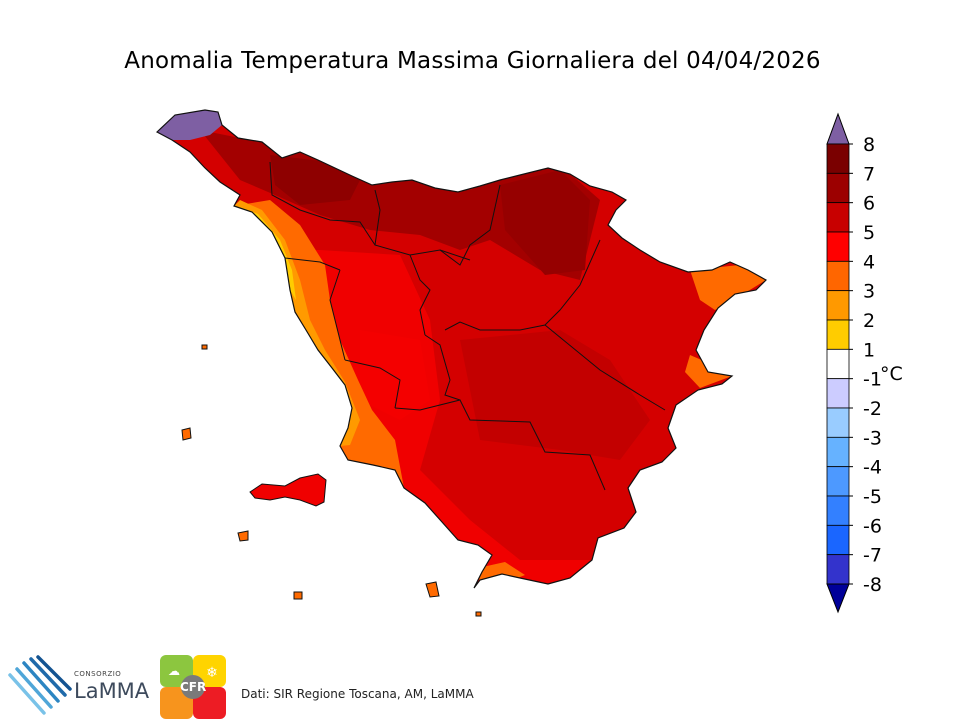 This screenshot has width=960, height=723. What do you see at coordinates (872, 497) in the screenshot?
I see `legend-tick-label: -5` at bounding box center [872, 497].